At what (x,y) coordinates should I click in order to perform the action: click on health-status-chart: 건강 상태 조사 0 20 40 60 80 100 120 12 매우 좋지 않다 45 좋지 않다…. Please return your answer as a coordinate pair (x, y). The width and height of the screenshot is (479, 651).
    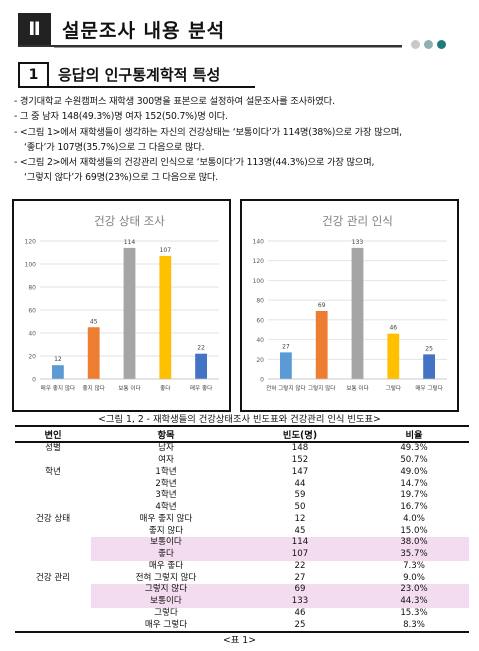
    Looking at the image, I should click on (122, 303).